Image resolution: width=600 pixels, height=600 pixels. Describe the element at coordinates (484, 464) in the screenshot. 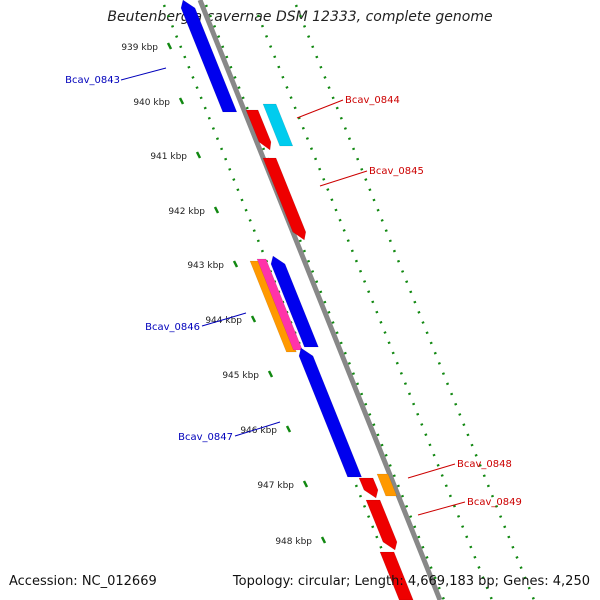

I see `gene-label: Bcav_0848` at that location.